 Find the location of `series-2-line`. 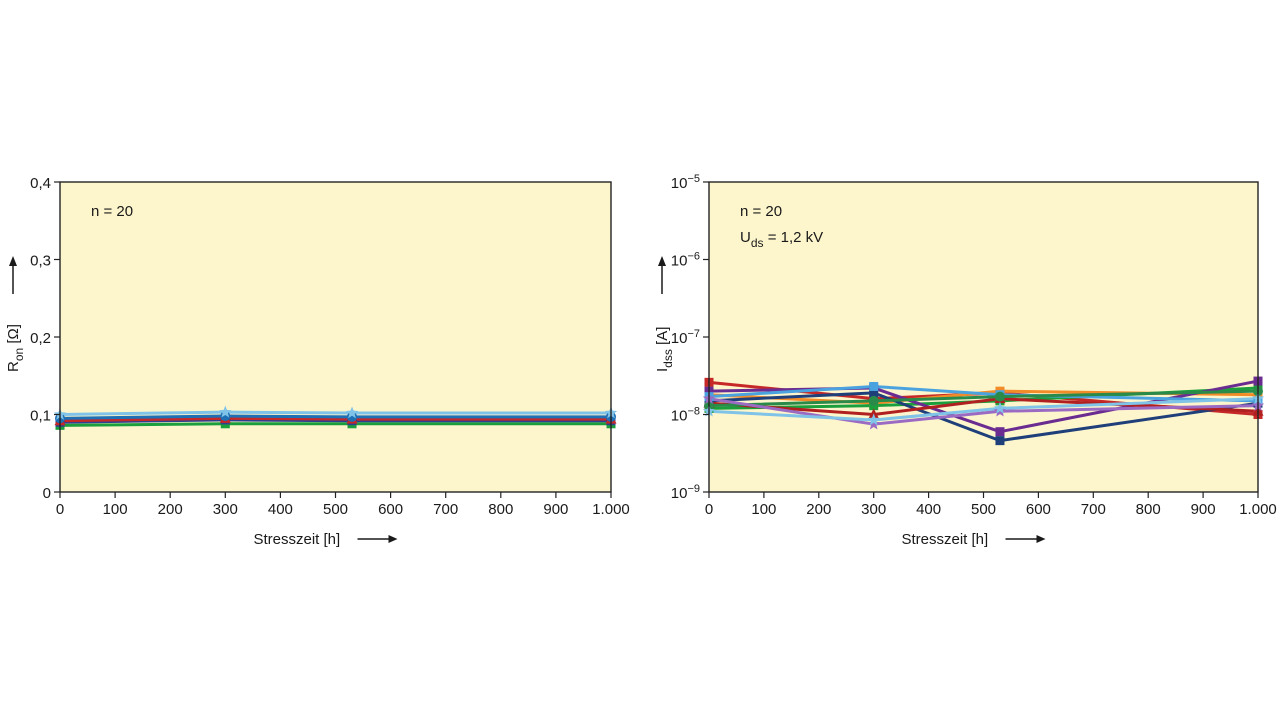

series-2-line is located at coordinates (335, 419).